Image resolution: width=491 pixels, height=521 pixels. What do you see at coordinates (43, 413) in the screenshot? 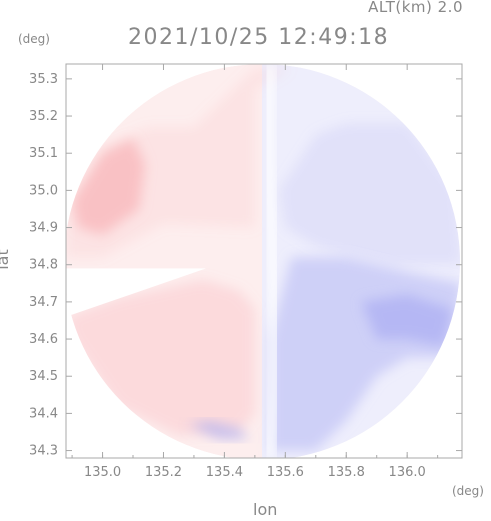
I see `y-tick-label: 34.4` at bounding box center [43, 413].